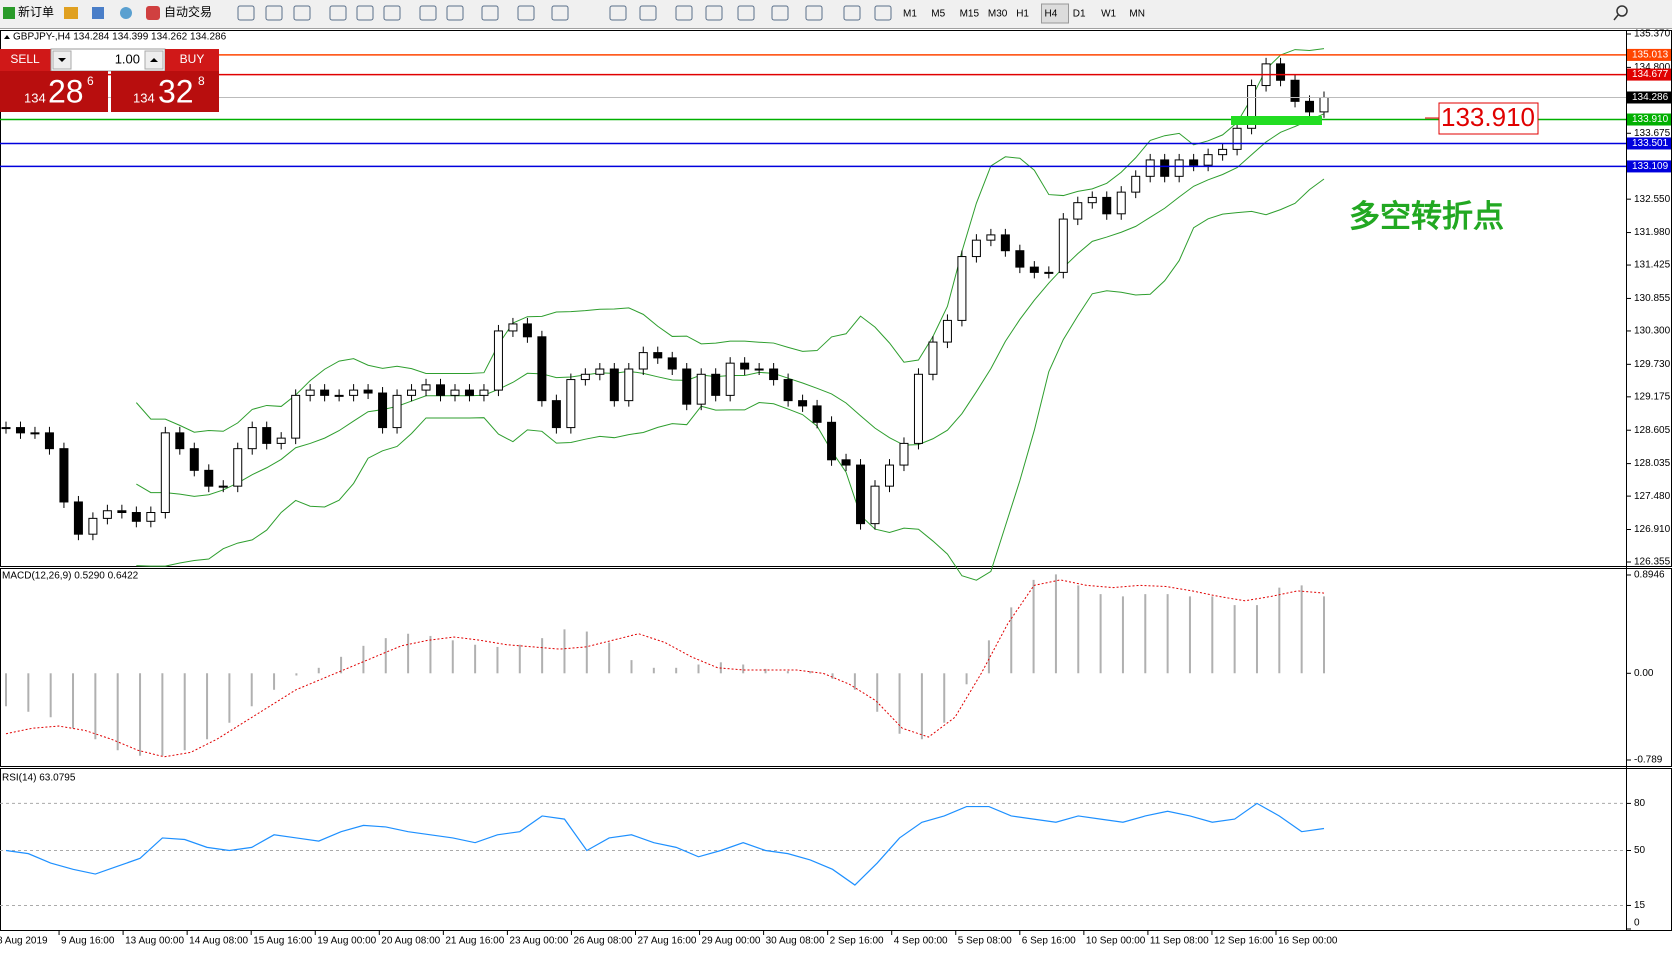  I want to click on timeframe-button: D1, so click(1079, 14).